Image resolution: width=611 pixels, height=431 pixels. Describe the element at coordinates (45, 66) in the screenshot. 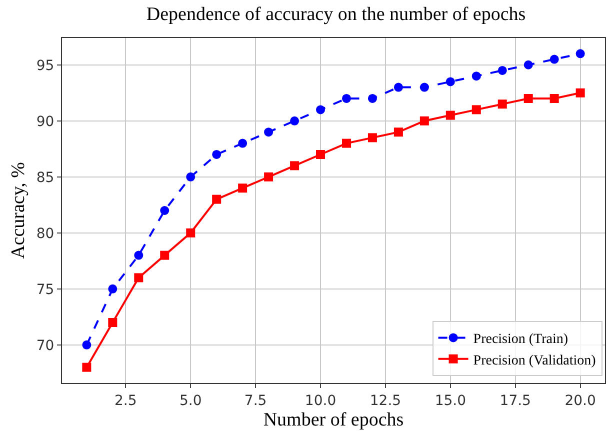

I see `y-tick-label: 95` at that location.